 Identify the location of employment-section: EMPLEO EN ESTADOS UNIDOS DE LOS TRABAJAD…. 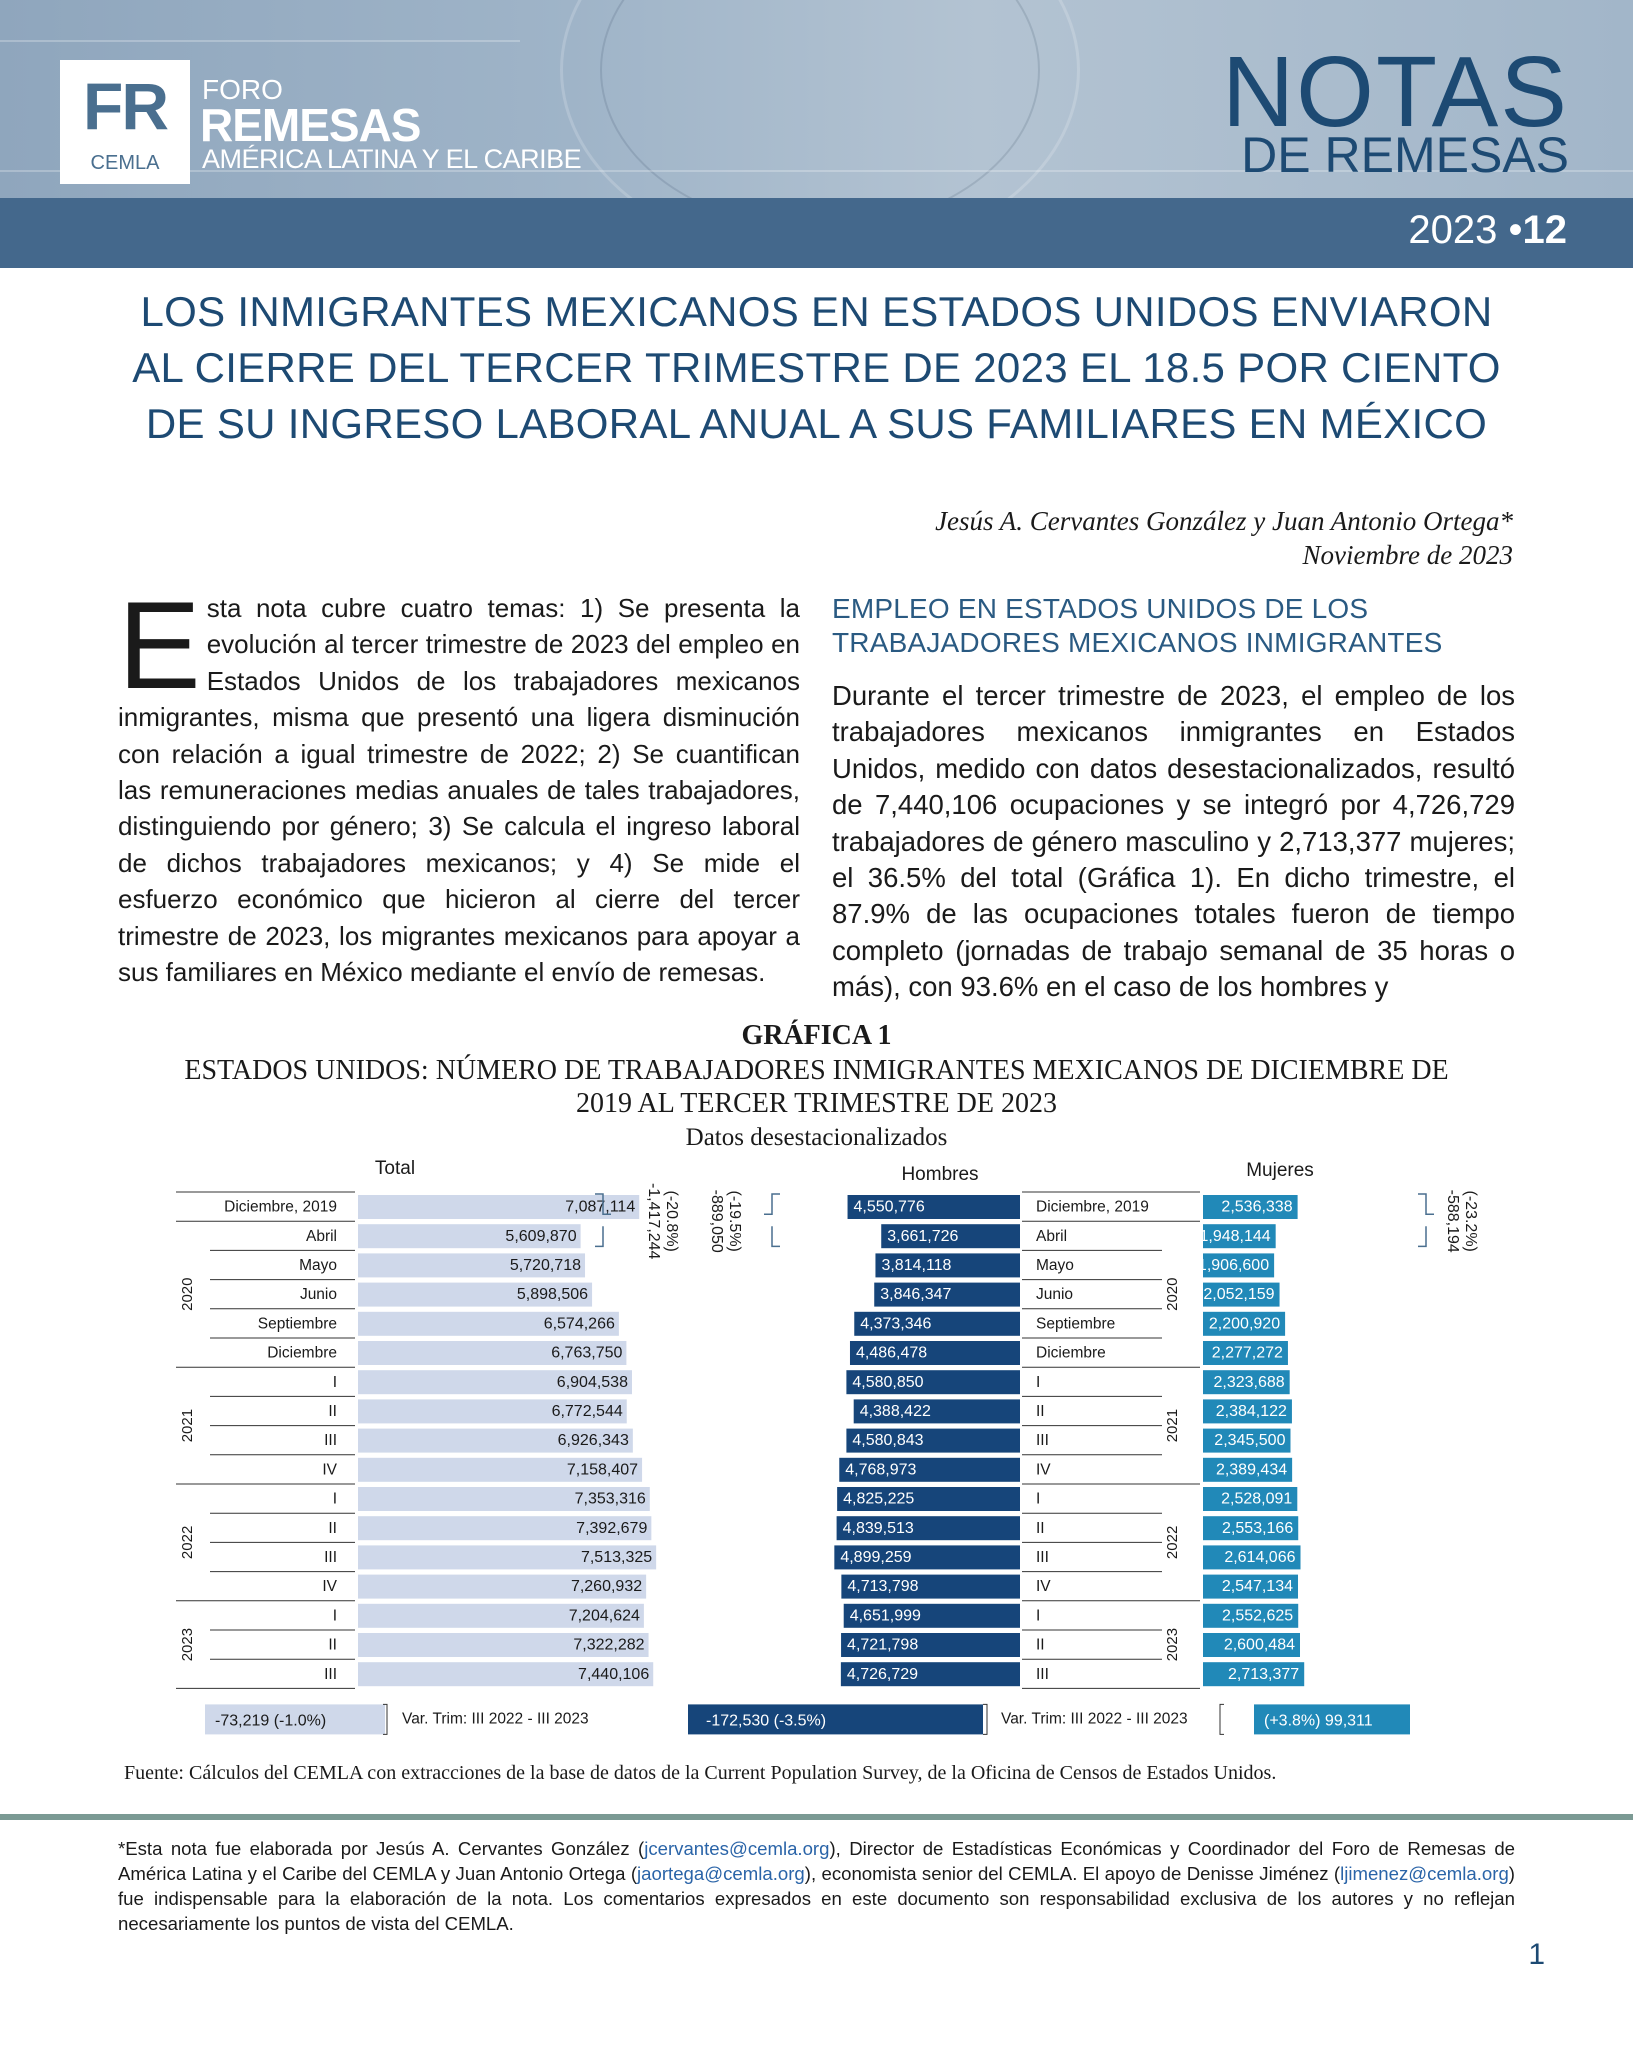
(1173, 799).